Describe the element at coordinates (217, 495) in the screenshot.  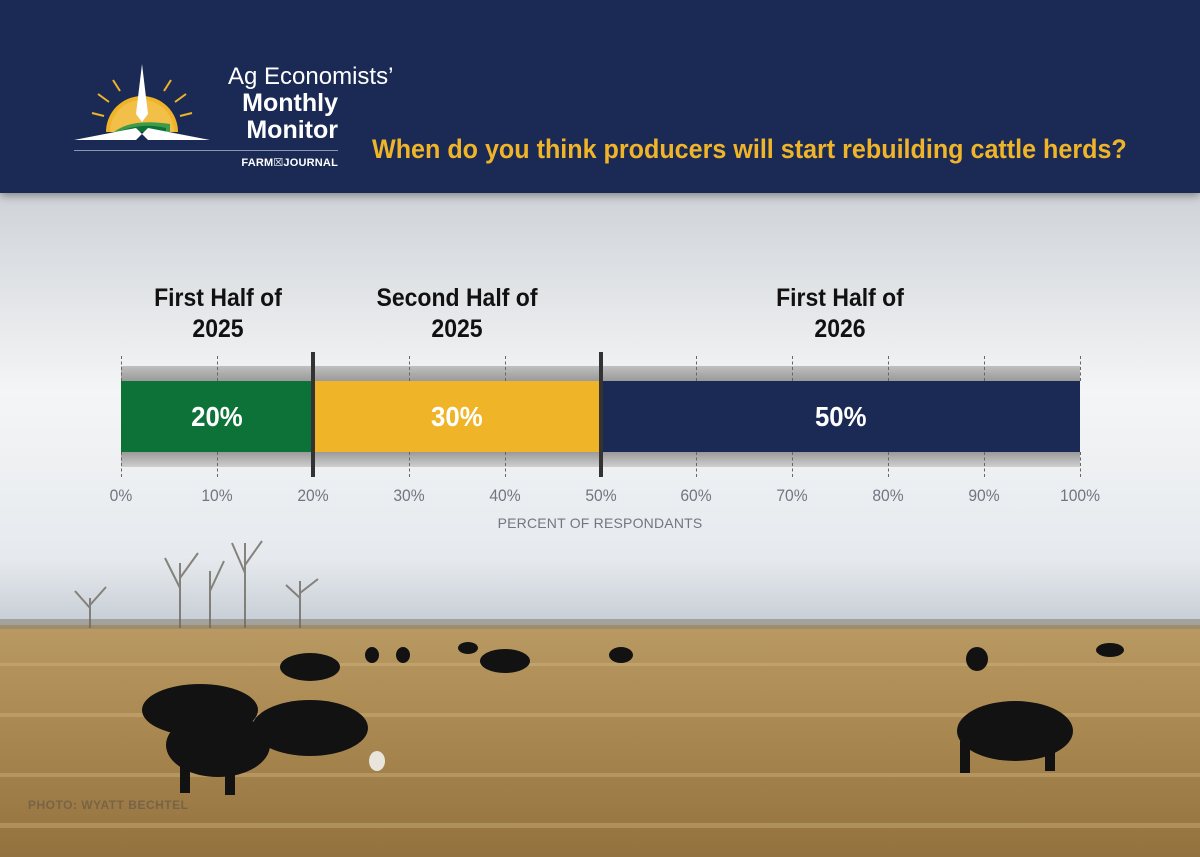
I see `x-tick-label: 10%` at that location.